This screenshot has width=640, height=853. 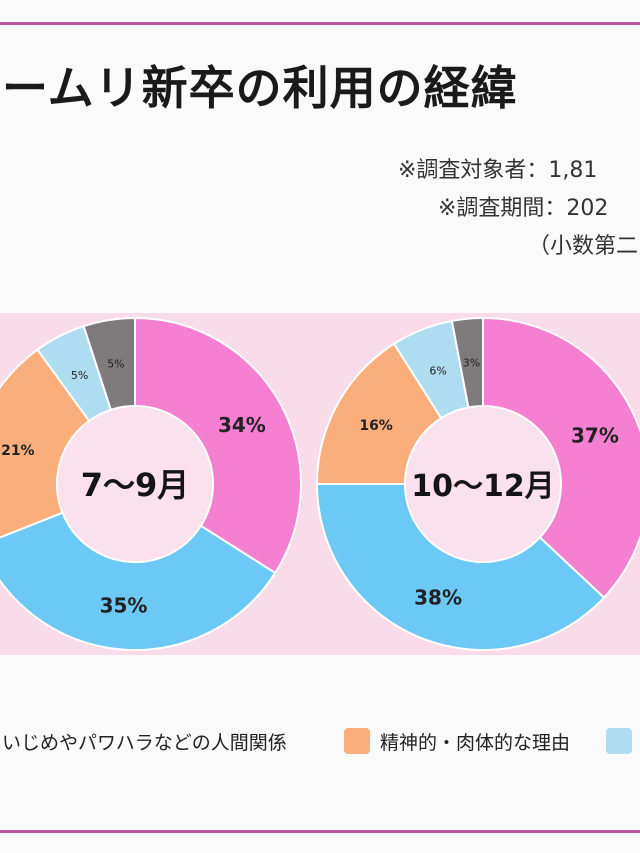 What do you see at coordinates (437, 370) in the screenshot?
I see `donut-1-slice-label-3: 6%` at bounding box center [437, 370].